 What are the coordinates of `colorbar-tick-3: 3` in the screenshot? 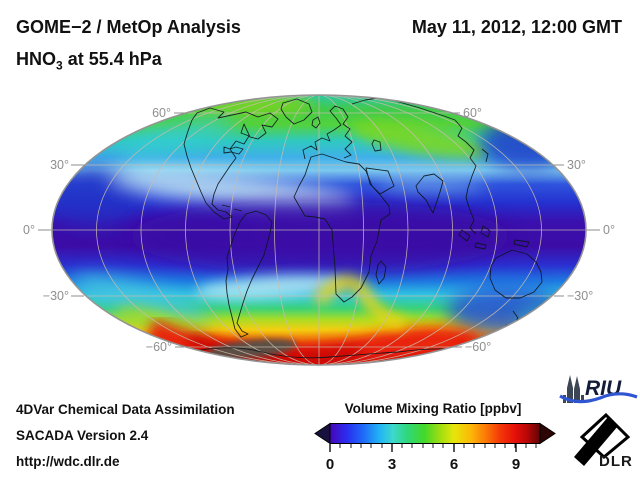 It's located at (392, 464).